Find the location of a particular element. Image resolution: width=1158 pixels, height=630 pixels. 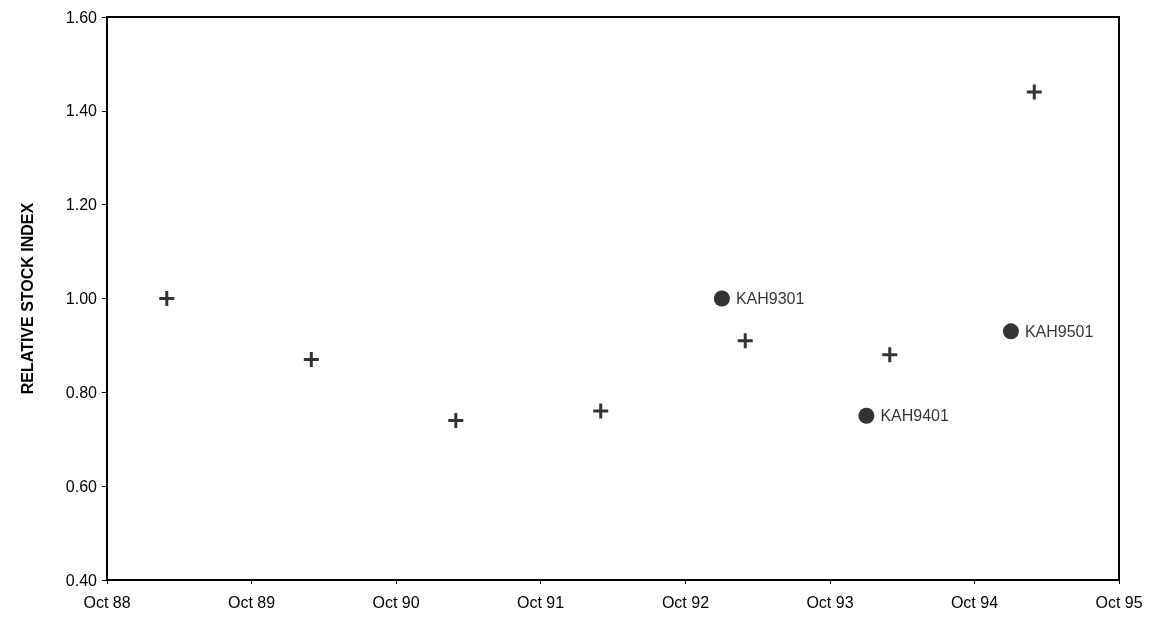

x-tick-label: Oct 94 is located at coordinates (974, 602).